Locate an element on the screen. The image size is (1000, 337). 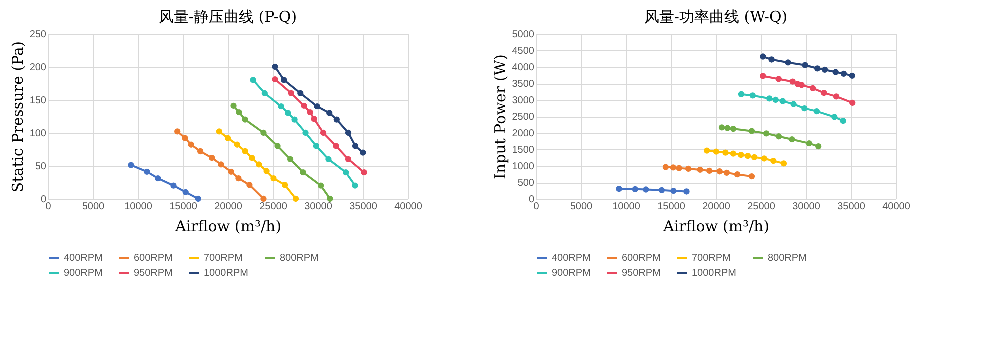
x-axis-title: Airflow (m³/h) is located at coordinates (228, 227).